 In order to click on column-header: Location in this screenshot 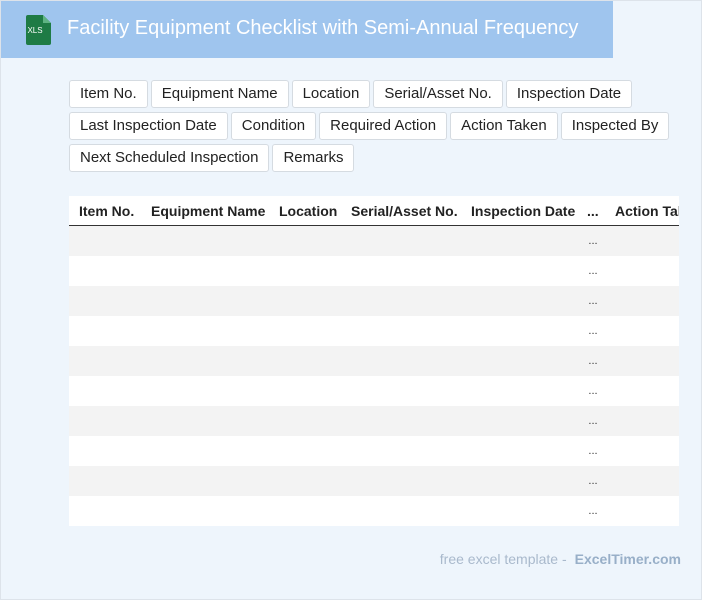, I will do `click(305, 211)`.